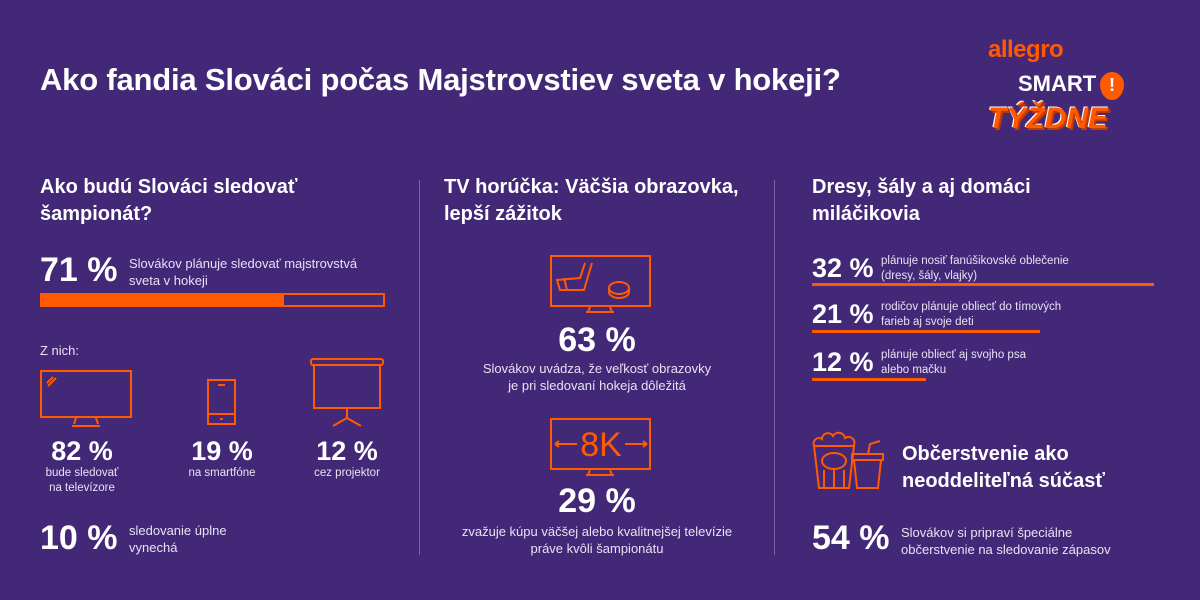 The width and height of the screenshot is (1200, 600). I want to click on stat-value: 54 %, so click(851, 538).